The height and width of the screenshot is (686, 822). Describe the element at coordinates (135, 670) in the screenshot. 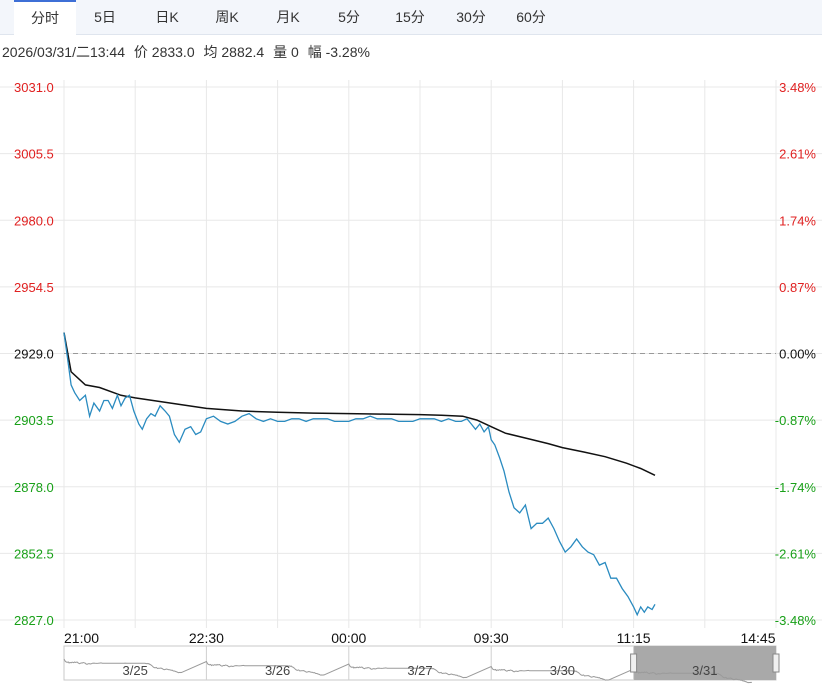

I see `navigator-date-label: 3/25` at that location.